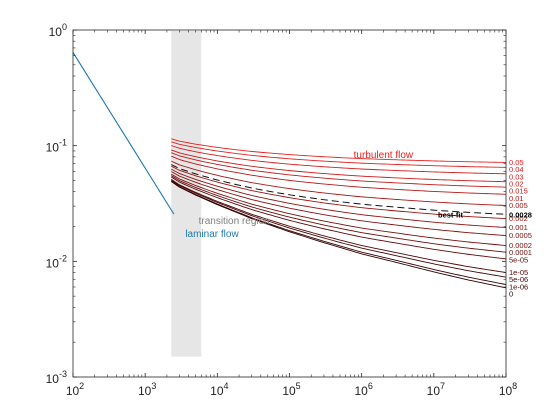  What do you see at coordinates (516, 176) in the screenshot?
I see `roughness-label: 0.03` at bounding box center [516, 176].